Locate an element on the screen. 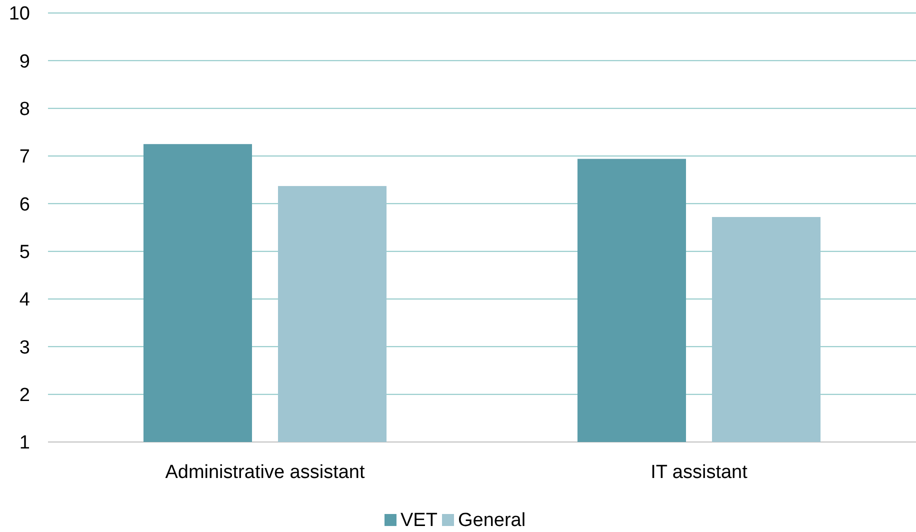 The image size is (916, 532). y-tick-label: 6 is located at coordinates (24, 205).